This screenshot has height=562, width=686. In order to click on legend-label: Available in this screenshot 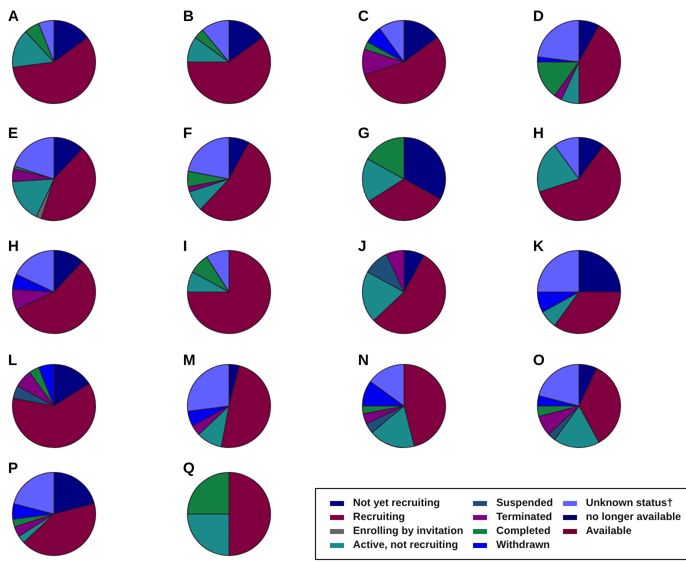, I will do `click(609, 531)`.